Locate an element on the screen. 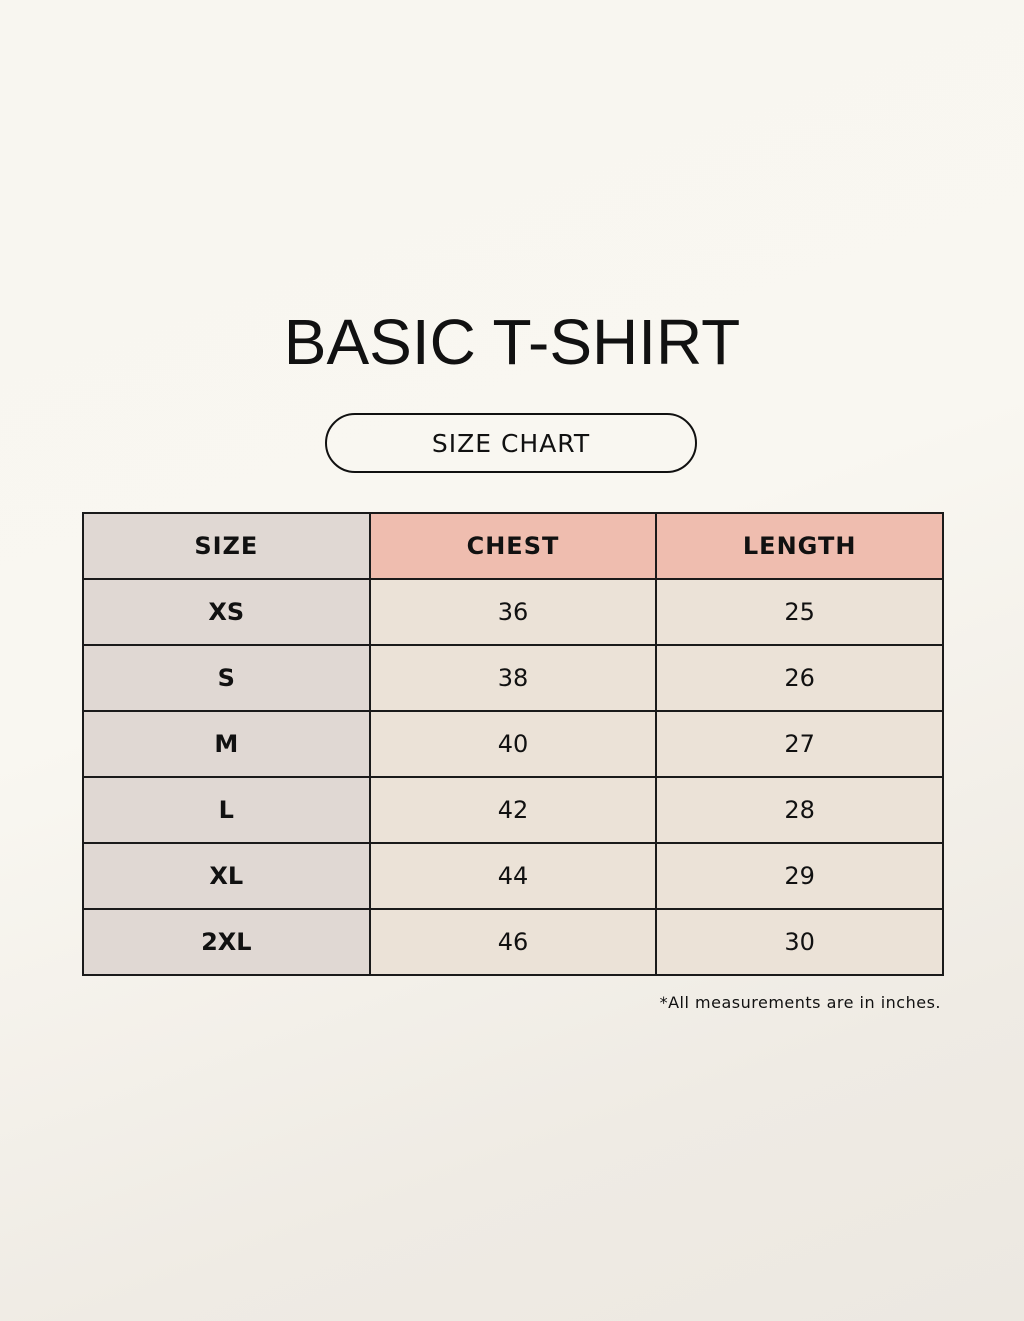  cell-length: 29 is located at coordinates (799, 876).